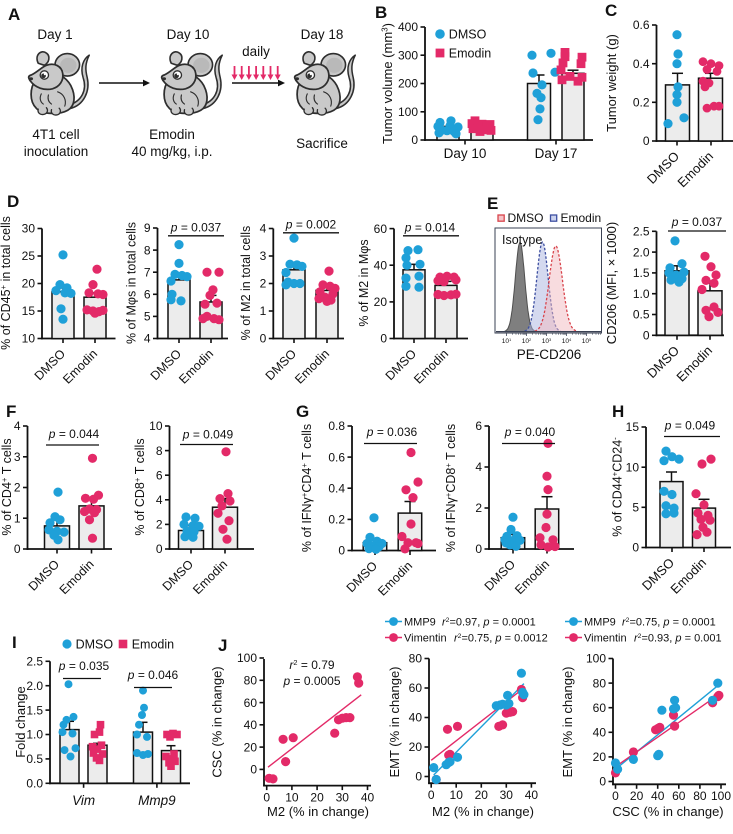  Describe the element at coordinates (311, 681) in the screenshot. I see `svg-text: p = 0.0005` at that location.